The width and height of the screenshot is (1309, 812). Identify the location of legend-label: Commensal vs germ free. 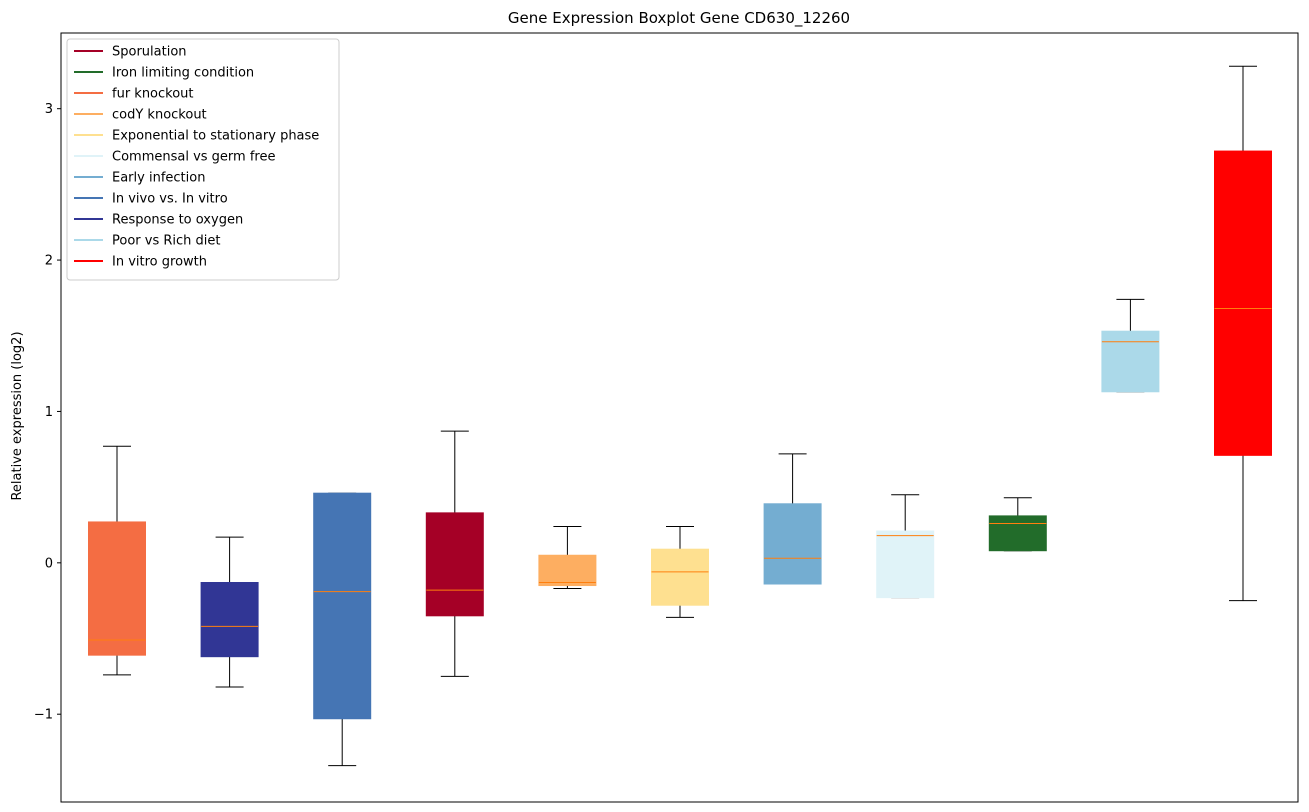
(193, 157).